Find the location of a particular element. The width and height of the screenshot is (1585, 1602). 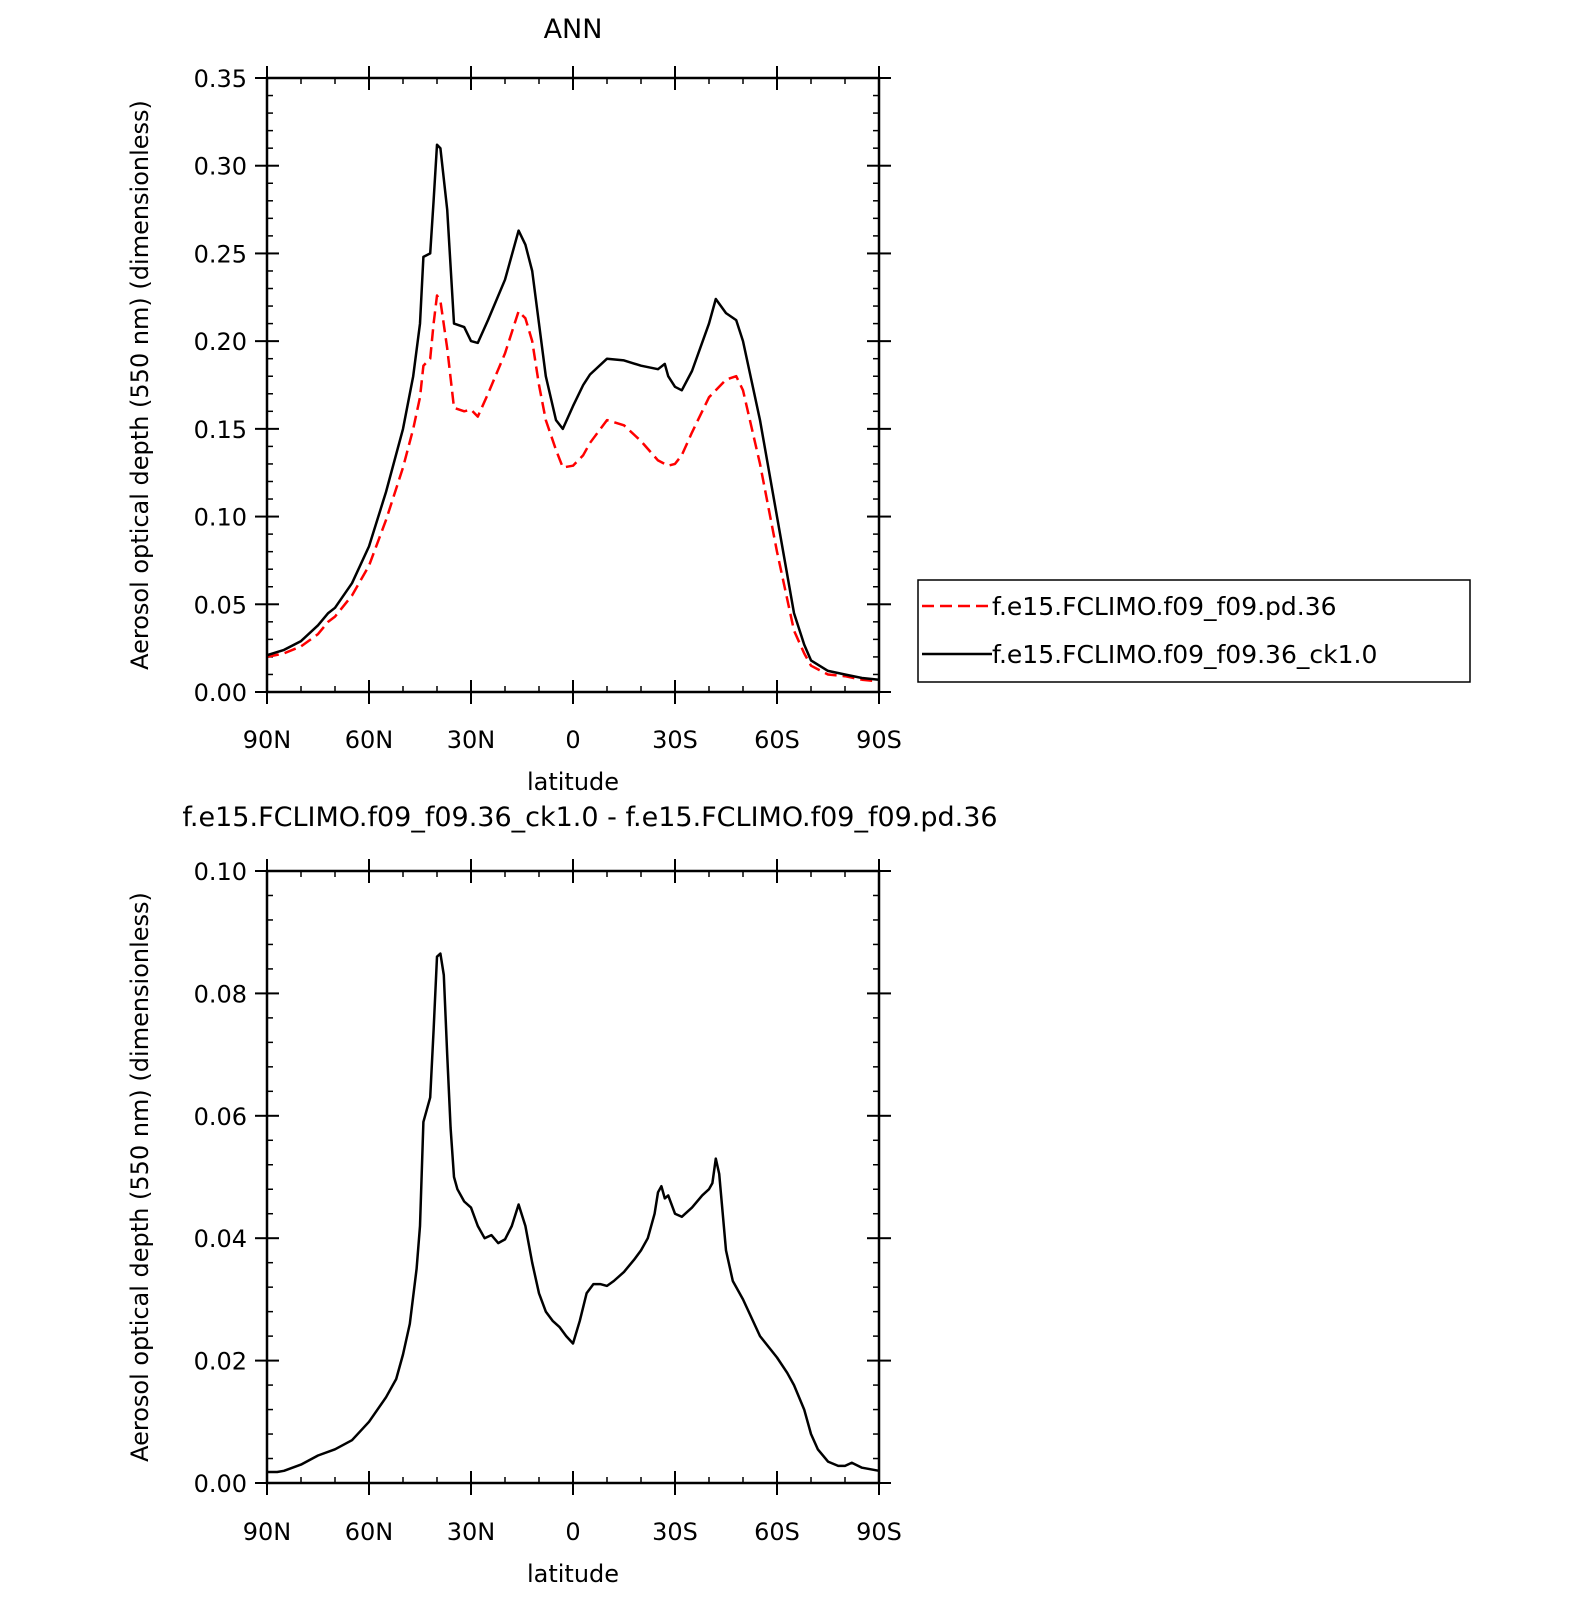

legend-box is located at coordinates (1194, 631).